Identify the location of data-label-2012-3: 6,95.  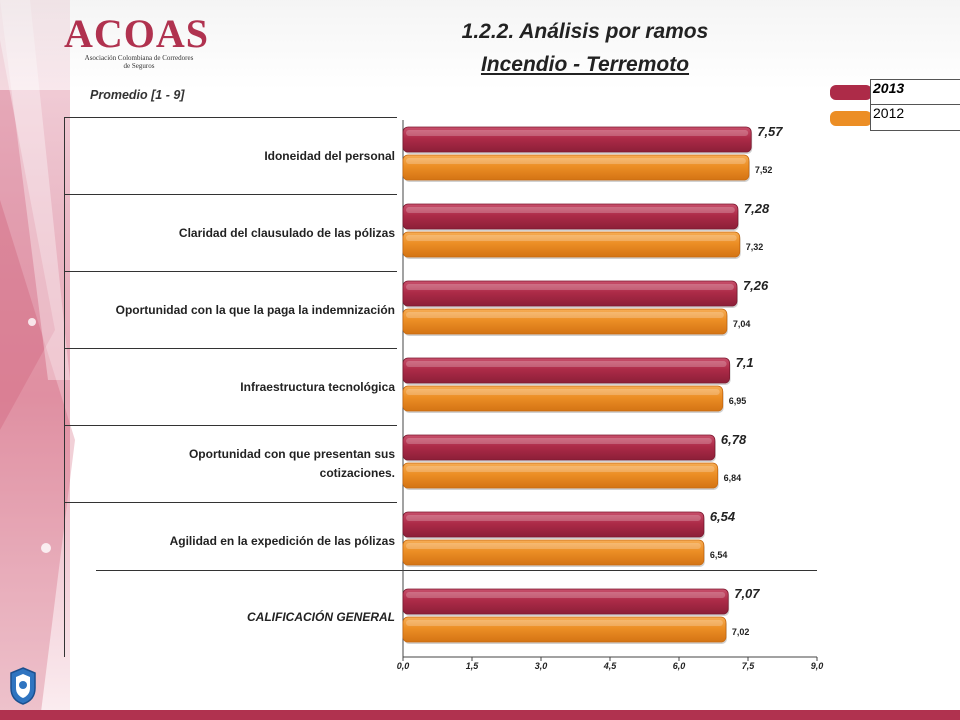
(738, 401).